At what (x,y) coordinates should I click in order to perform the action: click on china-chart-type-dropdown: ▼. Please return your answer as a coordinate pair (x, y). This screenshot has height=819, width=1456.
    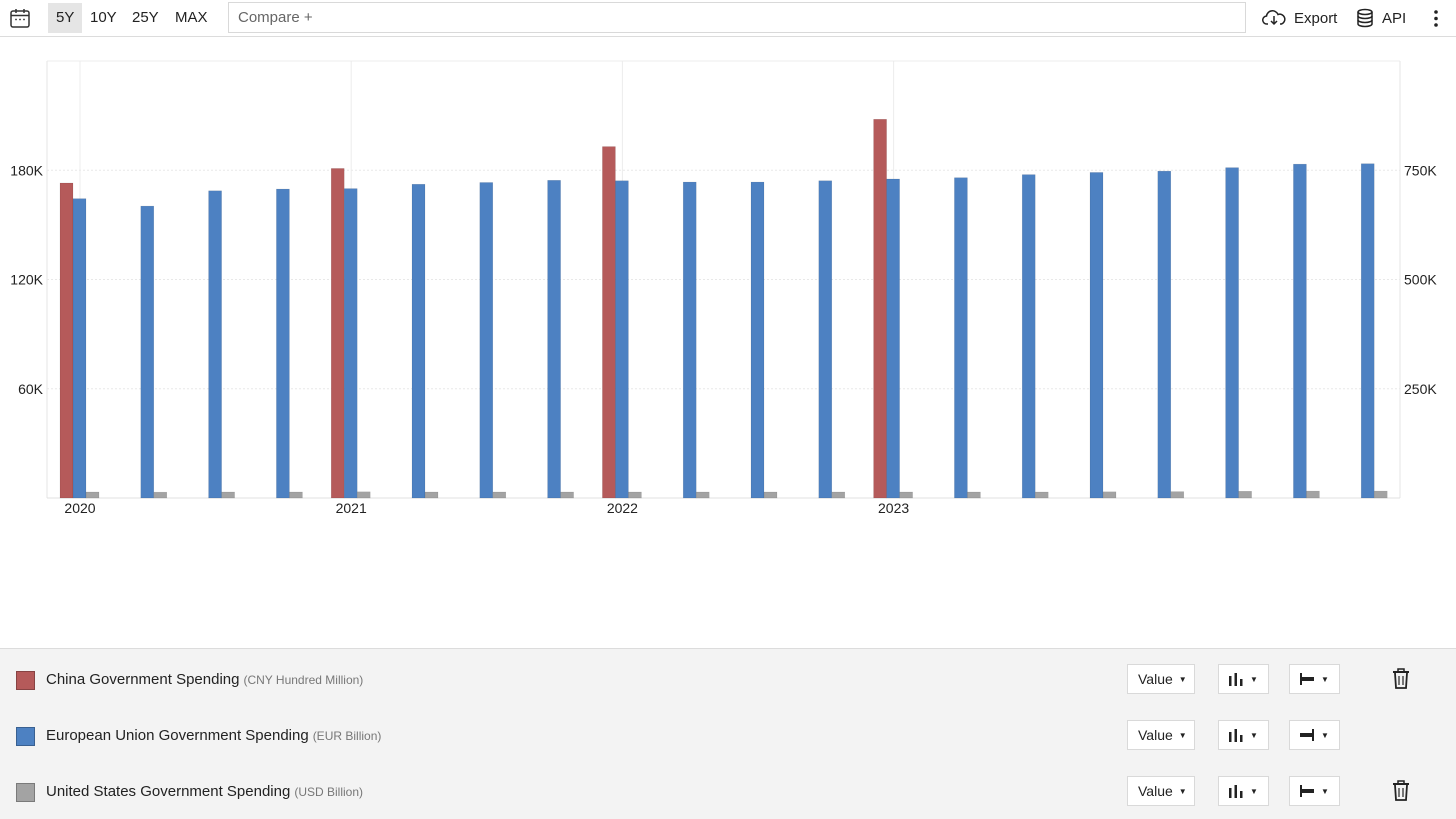
    Looking at the image, I should click on (1243, 679).